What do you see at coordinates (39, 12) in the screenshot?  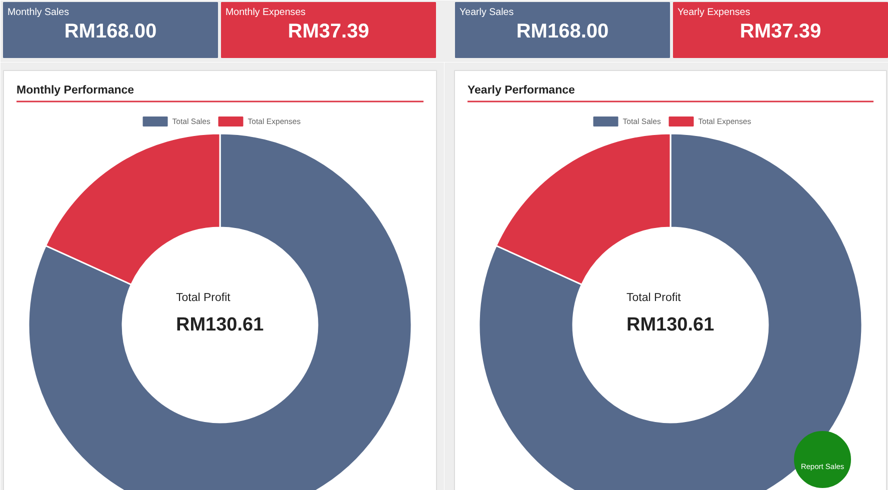 I see `category-label: Monthly Sales` at bounding box center [39, 12].